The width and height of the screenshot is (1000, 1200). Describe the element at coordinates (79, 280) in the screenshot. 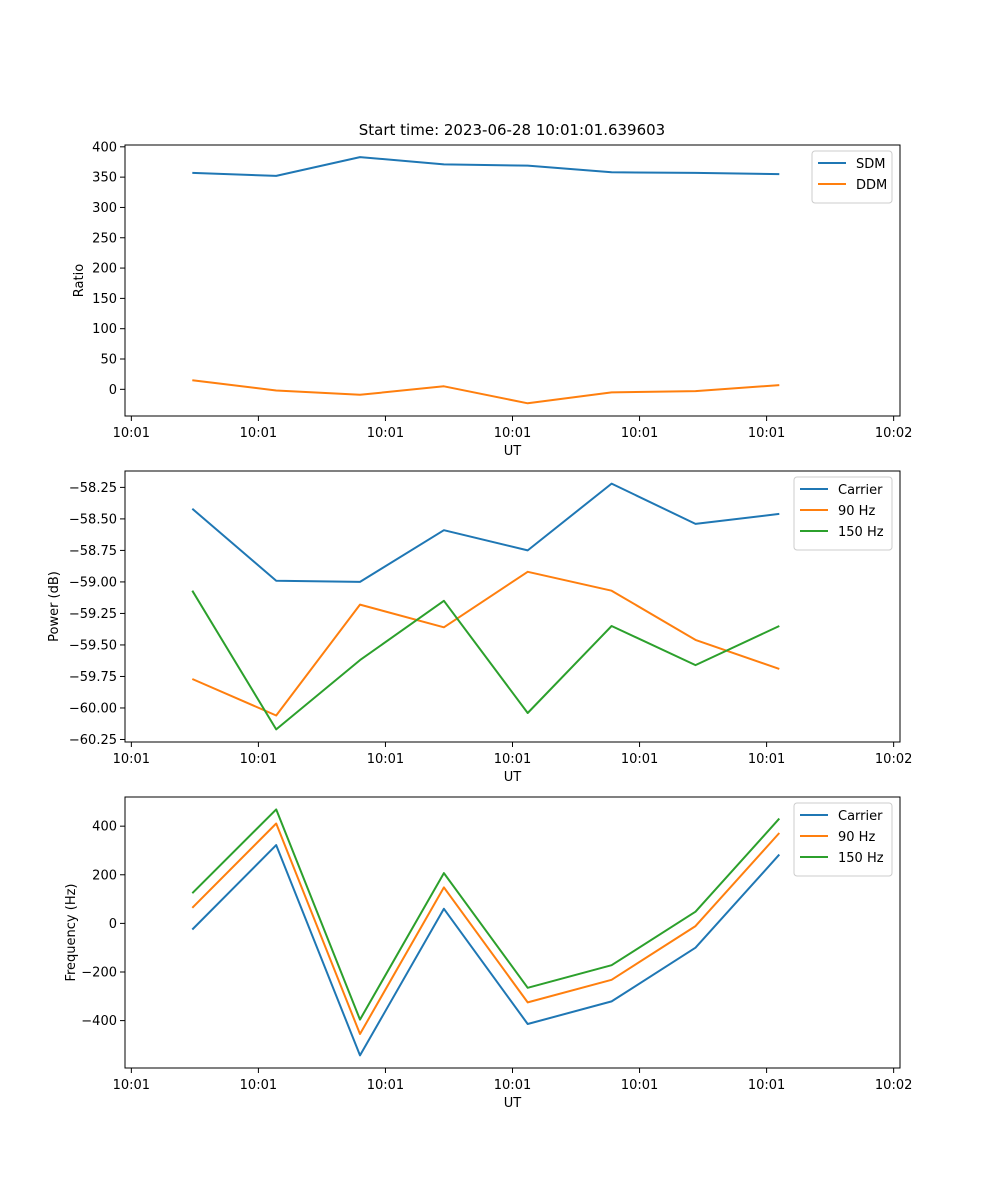

I see `y-axis-label: Ratio` at that location.